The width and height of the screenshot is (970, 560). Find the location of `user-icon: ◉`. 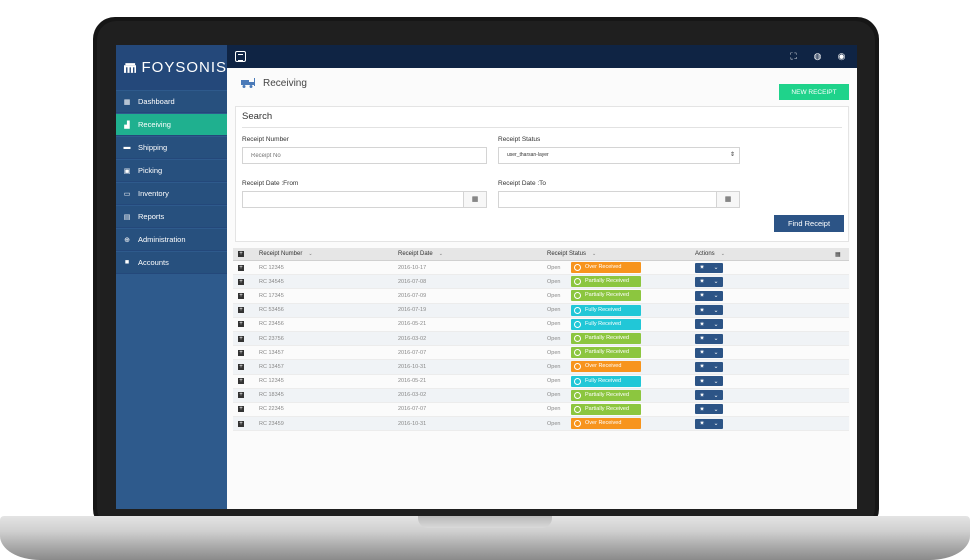

user-icon: ◉ is located at coordinates (841, 56).